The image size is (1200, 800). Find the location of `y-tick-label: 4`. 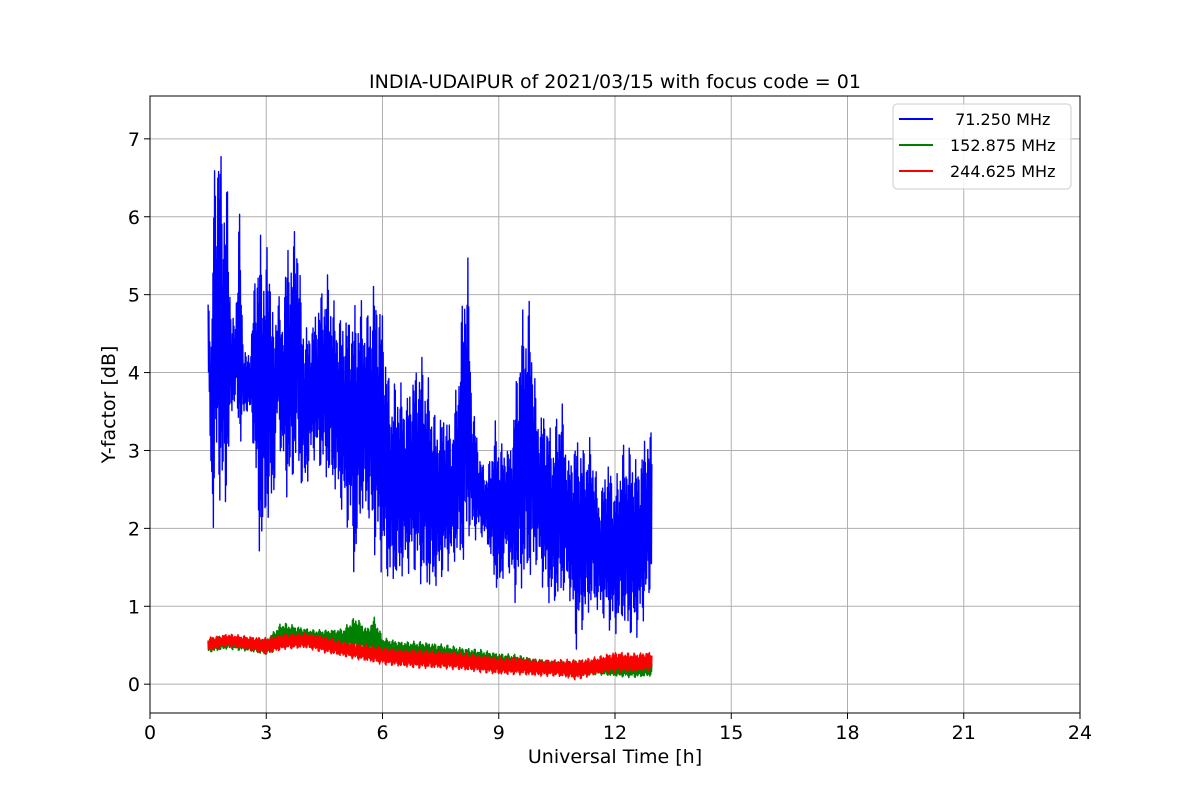

y-tick-label: 4 is located at coordinates (134, 374).